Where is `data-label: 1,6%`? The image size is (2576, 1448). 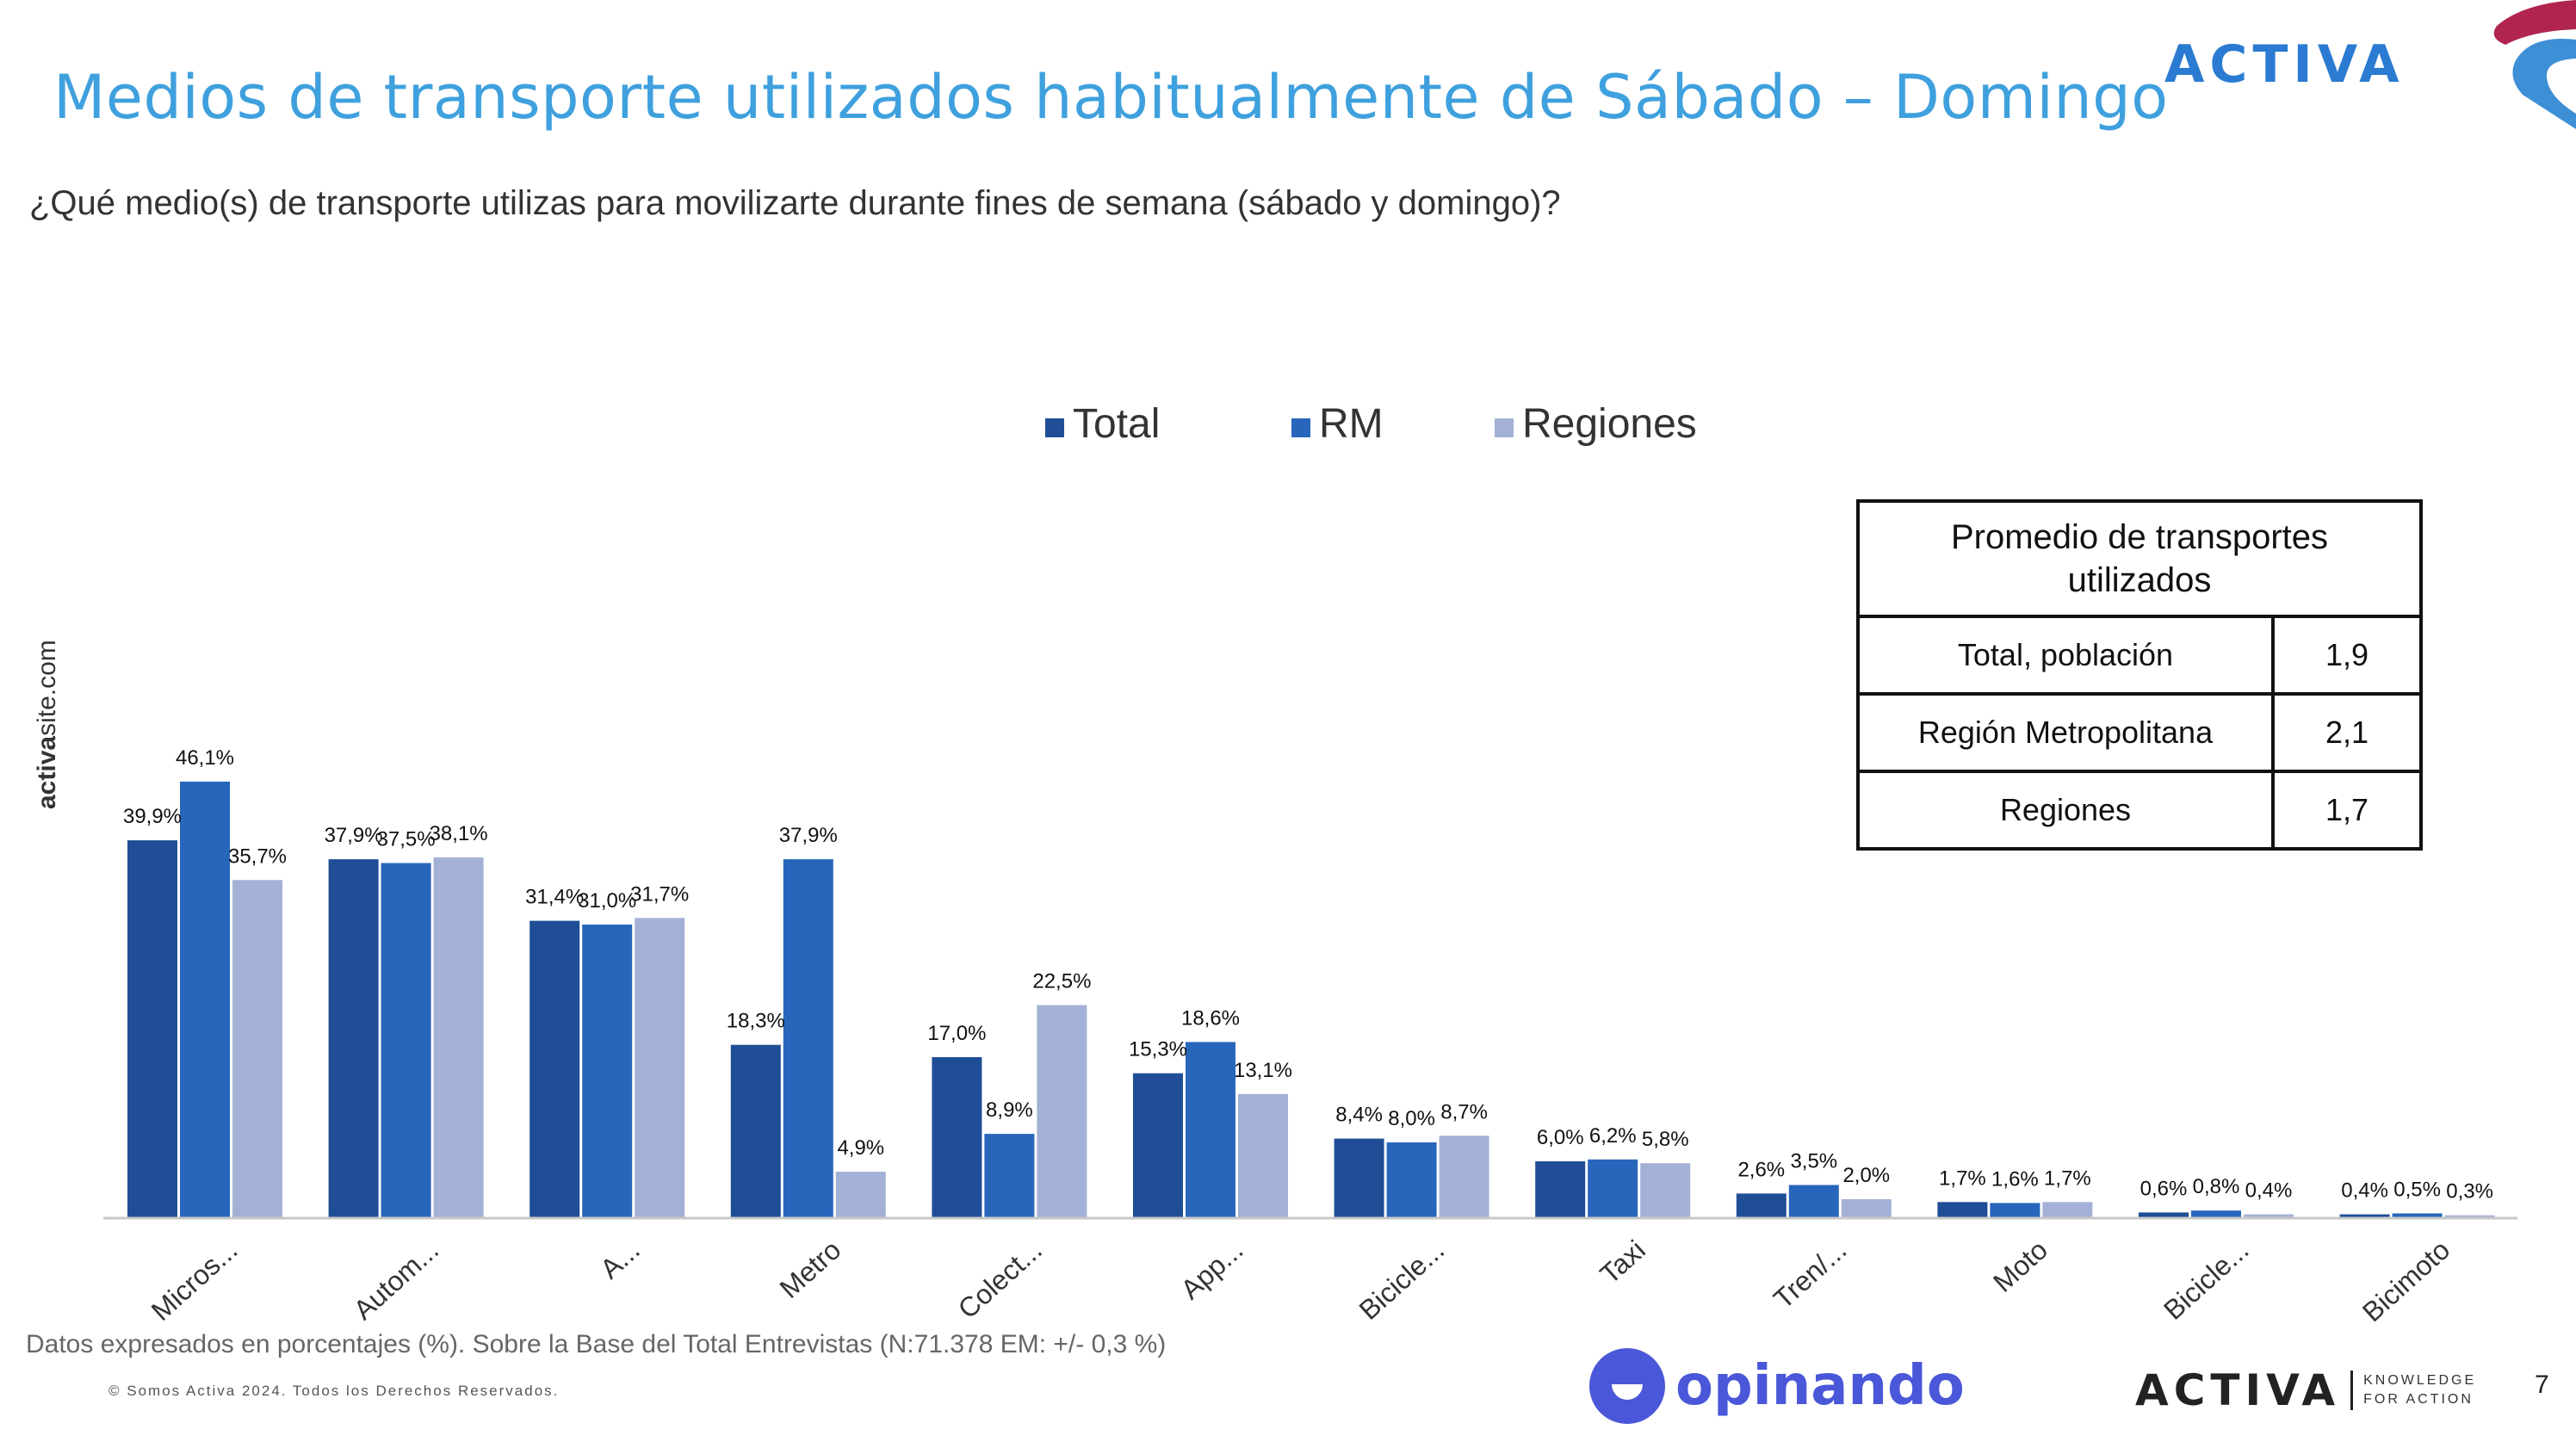
data-label: 1,6% is located at coordinates (2015, 1179).